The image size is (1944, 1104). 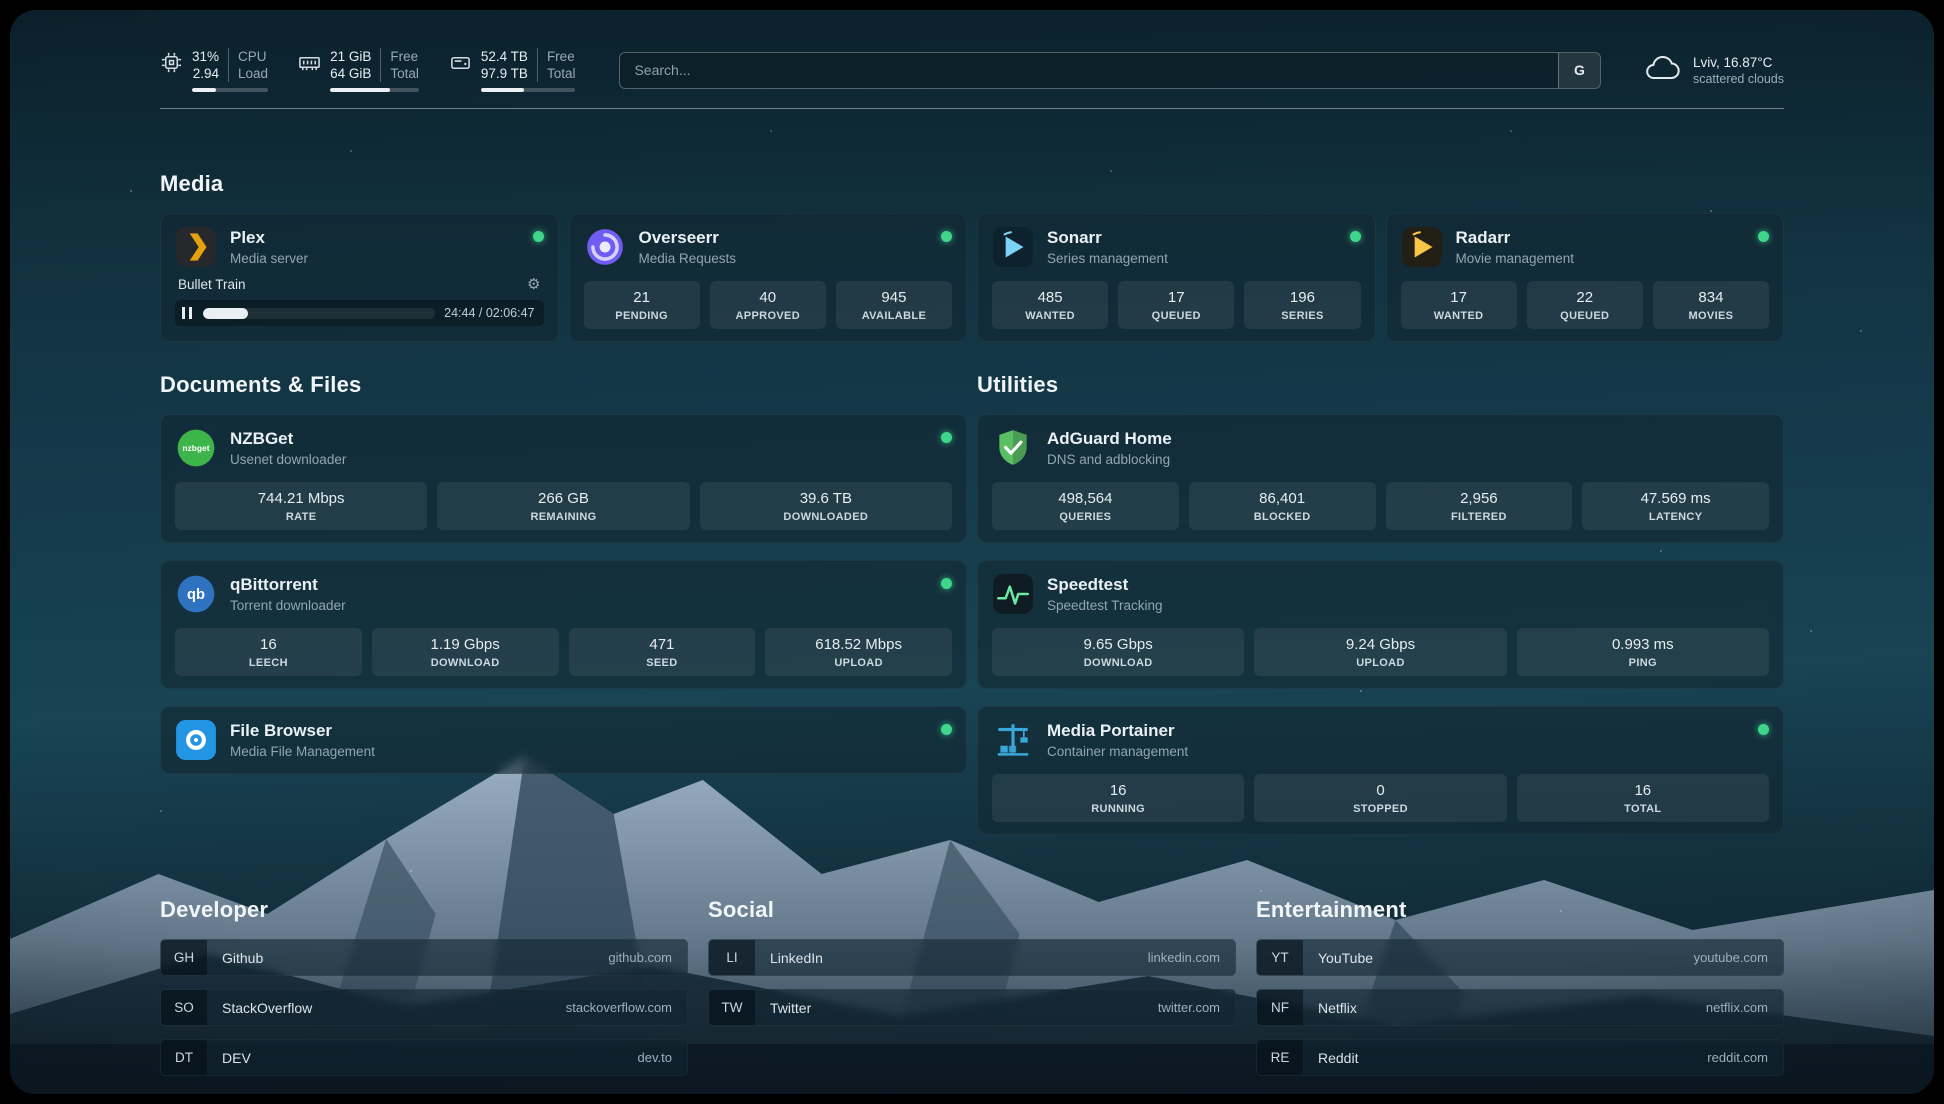 I want to click on portainer-icon, so click(x=1013, y=740).